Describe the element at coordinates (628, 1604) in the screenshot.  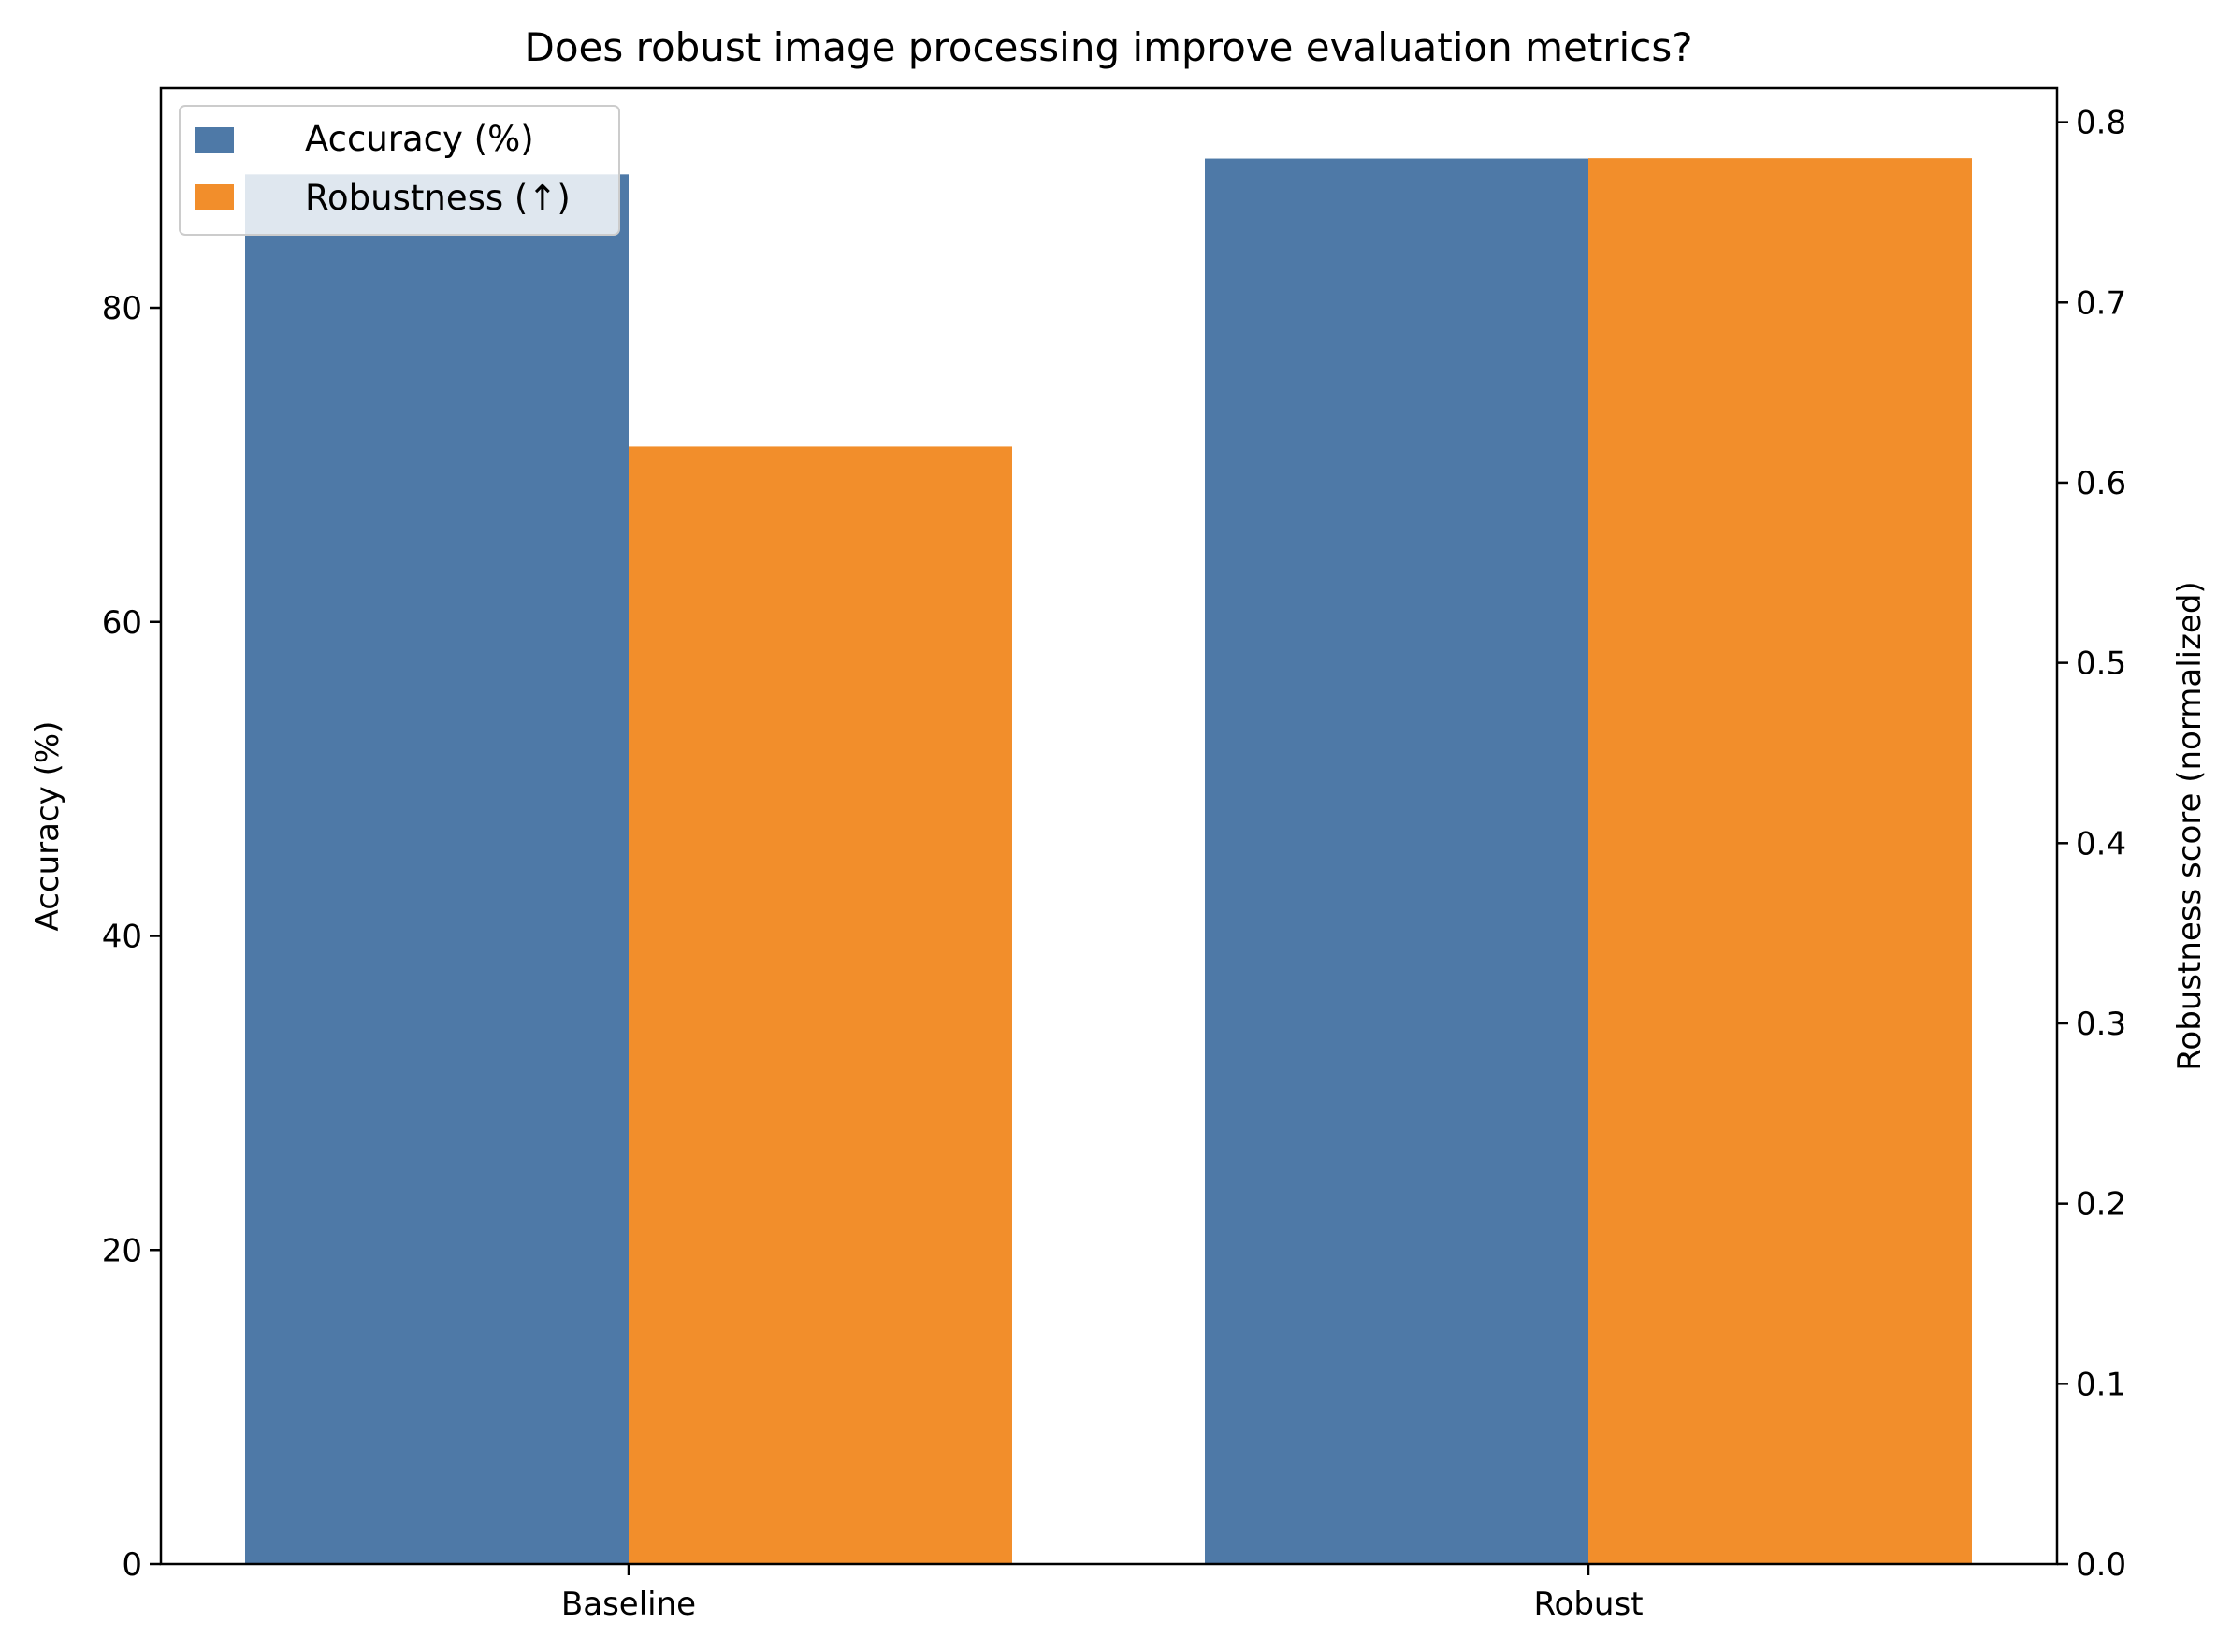
I see `x-tick-label-baseline: Baseline` at that location.